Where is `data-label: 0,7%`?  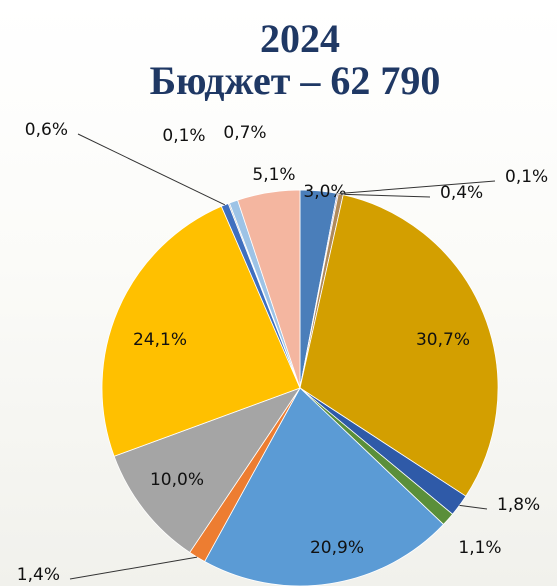
data-label: 0,7% is located at coordinates (244, 133).